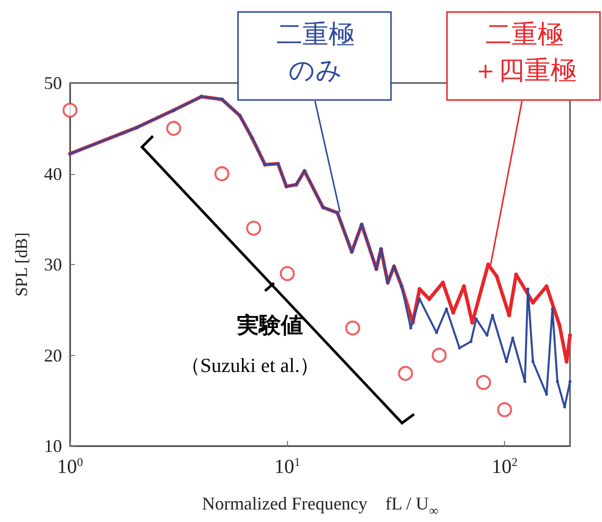 The height and width of the screenshot is (522, 602). Describe the element at coordinates (53, 83) in the screenshot. I see `y-tick-label: 50` at that location.